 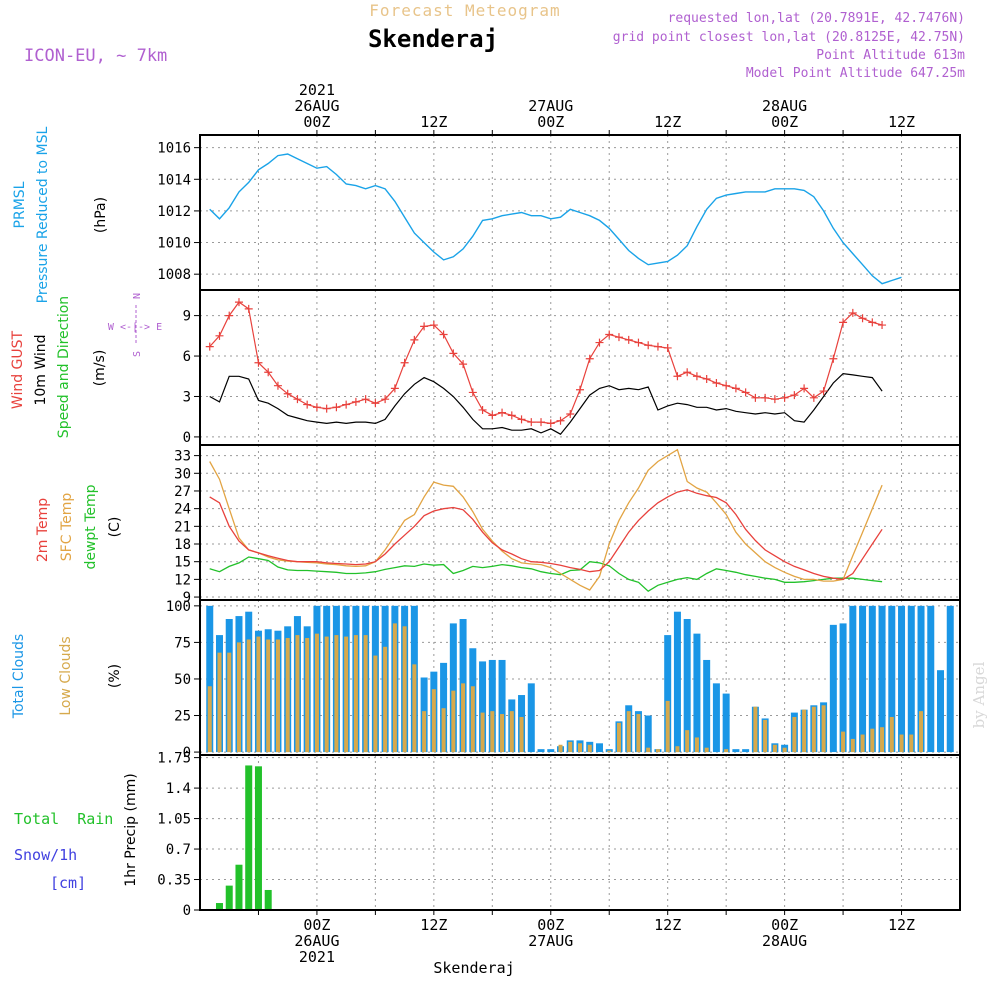 What do you see at coordinates (182, 457) in the screenshot?
I see `y-tick-label: 33` at bounding box center [182, 457].